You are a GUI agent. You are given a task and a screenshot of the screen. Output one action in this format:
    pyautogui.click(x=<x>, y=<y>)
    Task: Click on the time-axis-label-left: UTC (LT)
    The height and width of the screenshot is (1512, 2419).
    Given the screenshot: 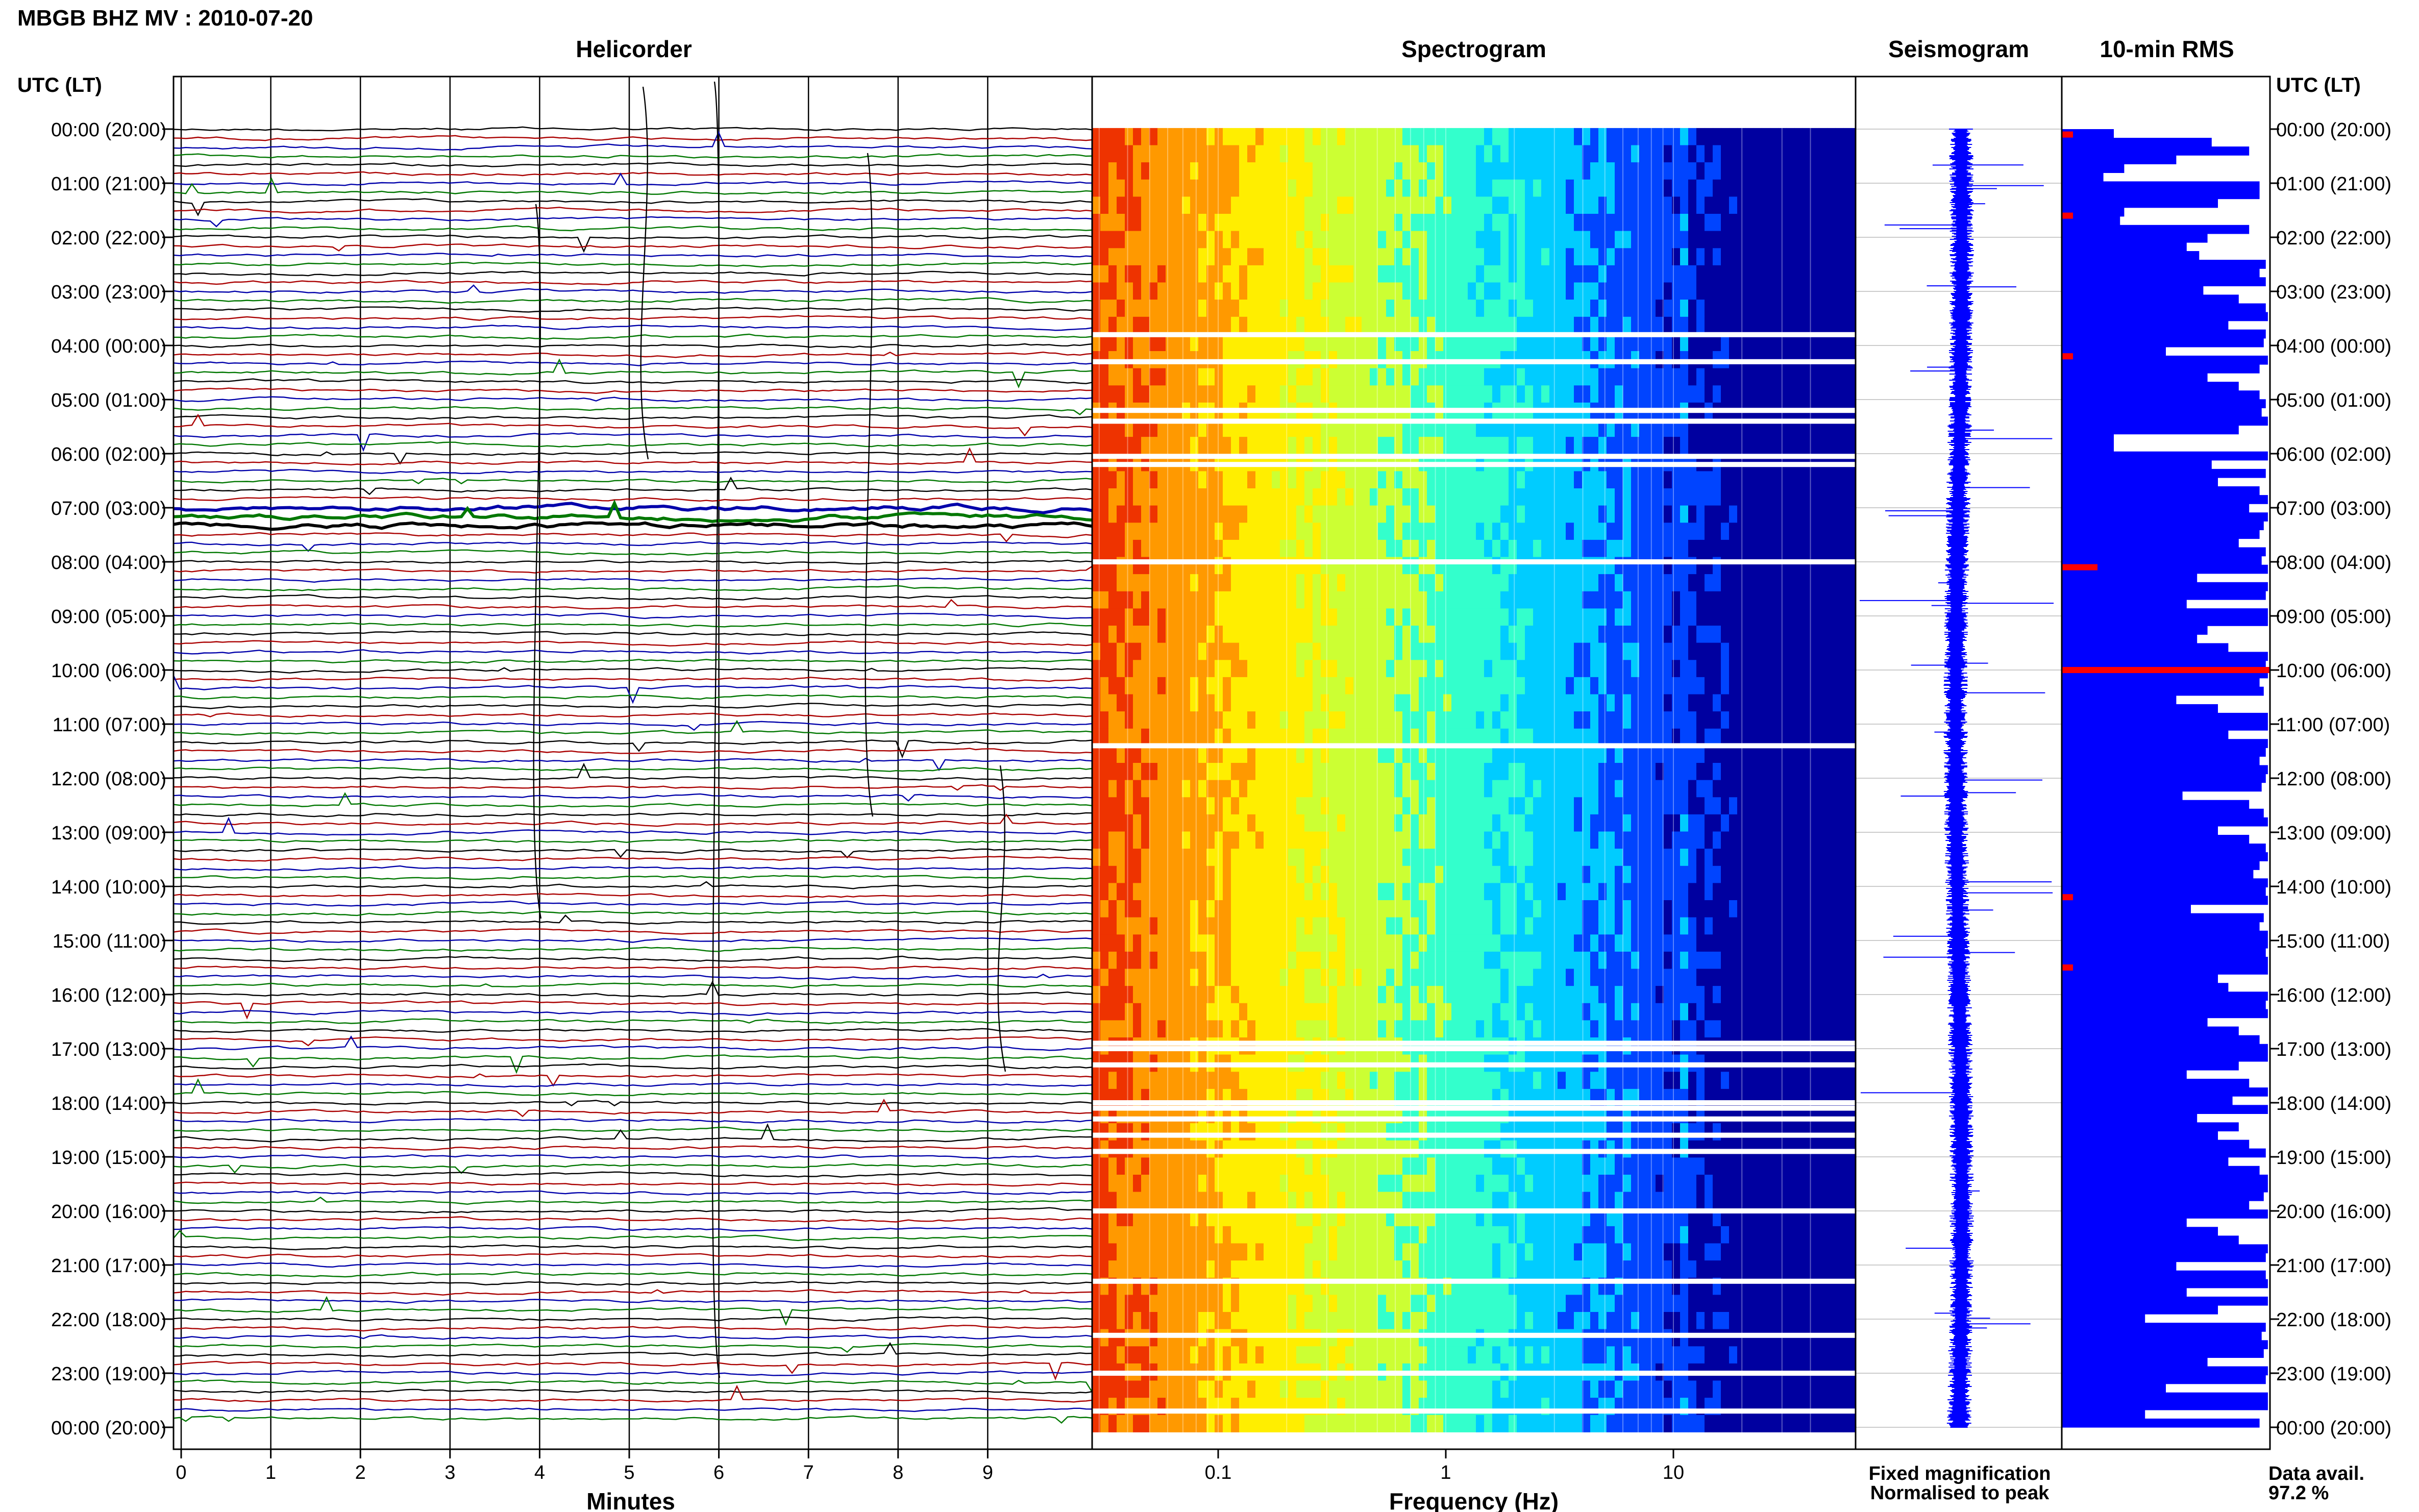 What is the action you would take?
    pyautogui.click(x=59, y=85)
    